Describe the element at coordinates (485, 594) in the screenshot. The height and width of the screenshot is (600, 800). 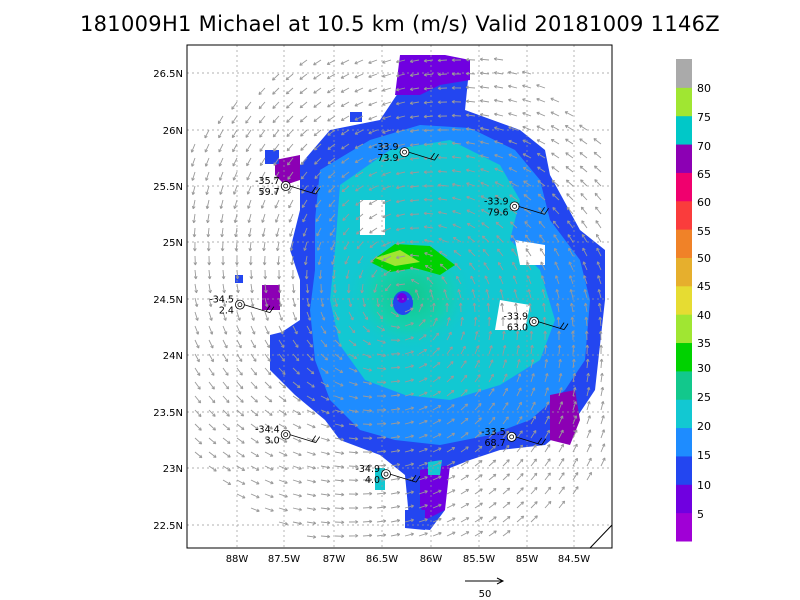
I see `reference-vector-label: 50` at that location.